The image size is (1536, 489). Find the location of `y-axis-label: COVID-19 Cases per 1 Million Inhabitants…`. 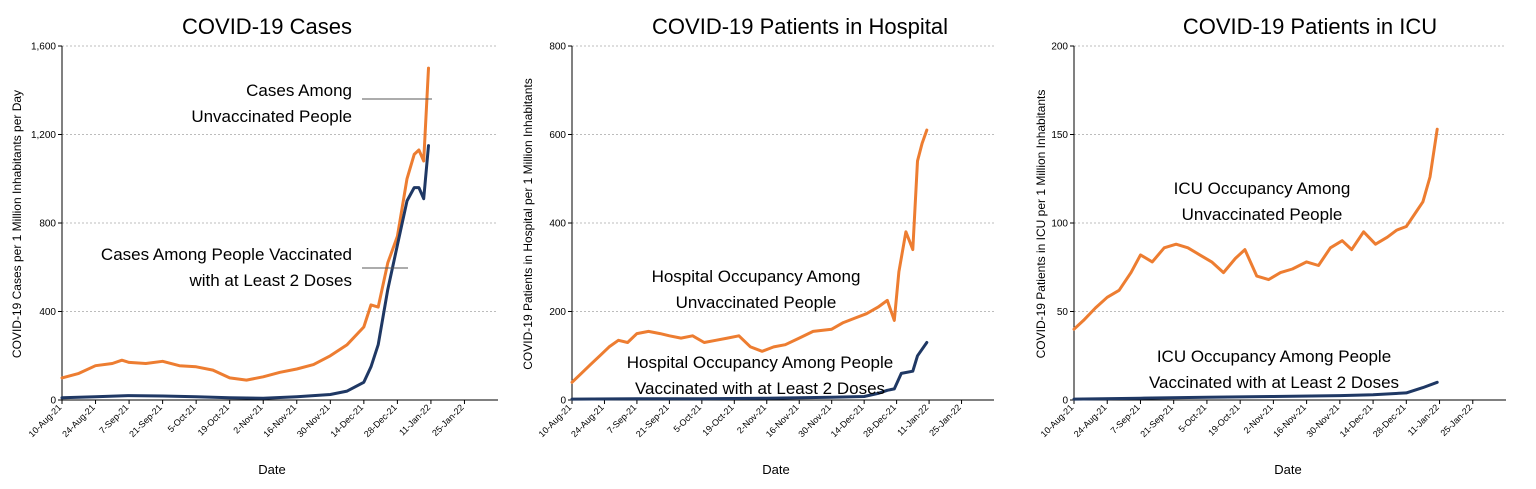

y-axis-label: COVID-19 Cases per 1 Million Inhabitants… is located at coordinates (17, 224).